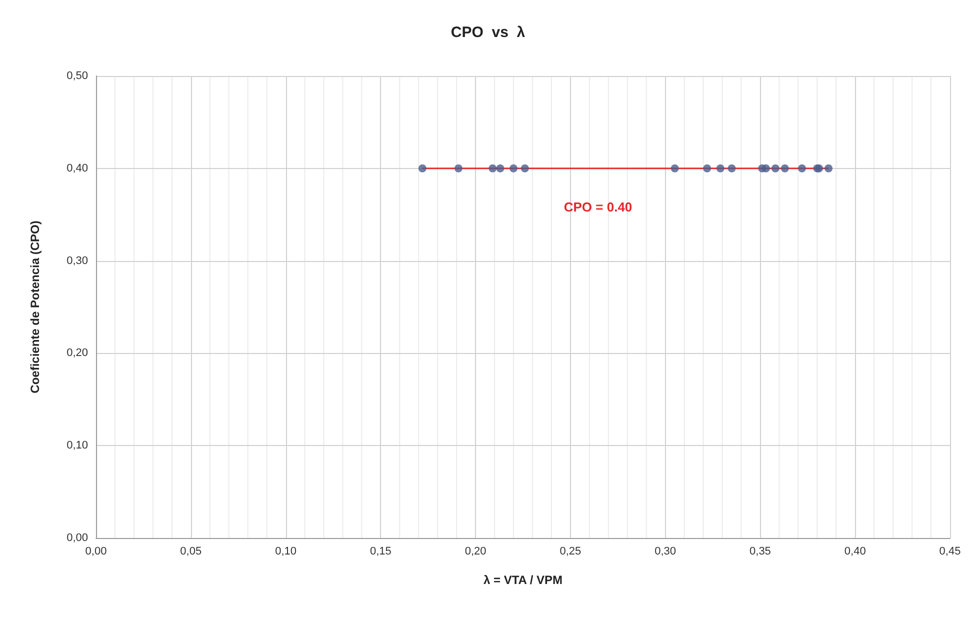 Image resolution: width=979 pixels, height=623 pixels. What do you see at coordinates (77, 538) in the screenshot?
I see `y-tick-label: 0,00` at bounding box center [77, 538].